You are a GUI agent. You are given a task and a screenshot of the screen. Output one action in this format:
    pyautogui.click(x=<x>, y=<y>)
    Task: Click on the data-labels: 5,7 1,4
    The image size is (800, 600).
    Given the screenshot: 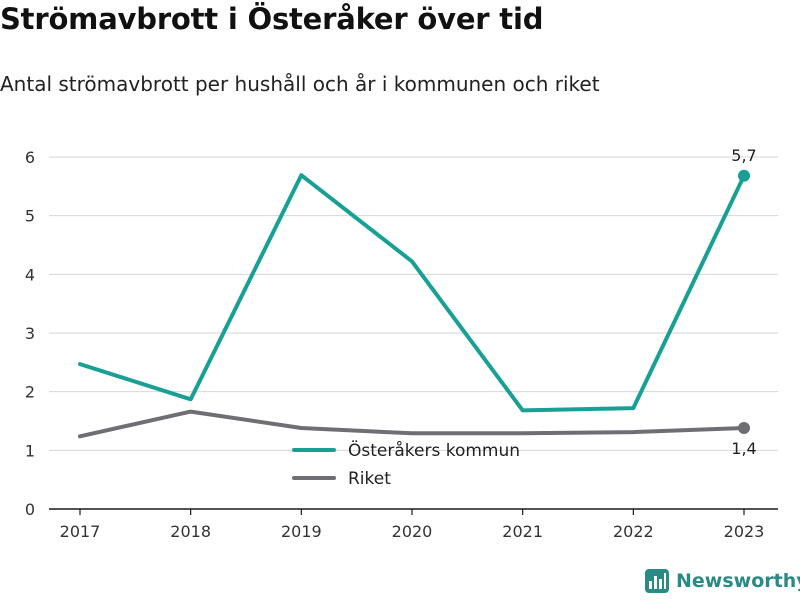 What is the action you would take?
    pyautogui.click(x=743, y=302)
    